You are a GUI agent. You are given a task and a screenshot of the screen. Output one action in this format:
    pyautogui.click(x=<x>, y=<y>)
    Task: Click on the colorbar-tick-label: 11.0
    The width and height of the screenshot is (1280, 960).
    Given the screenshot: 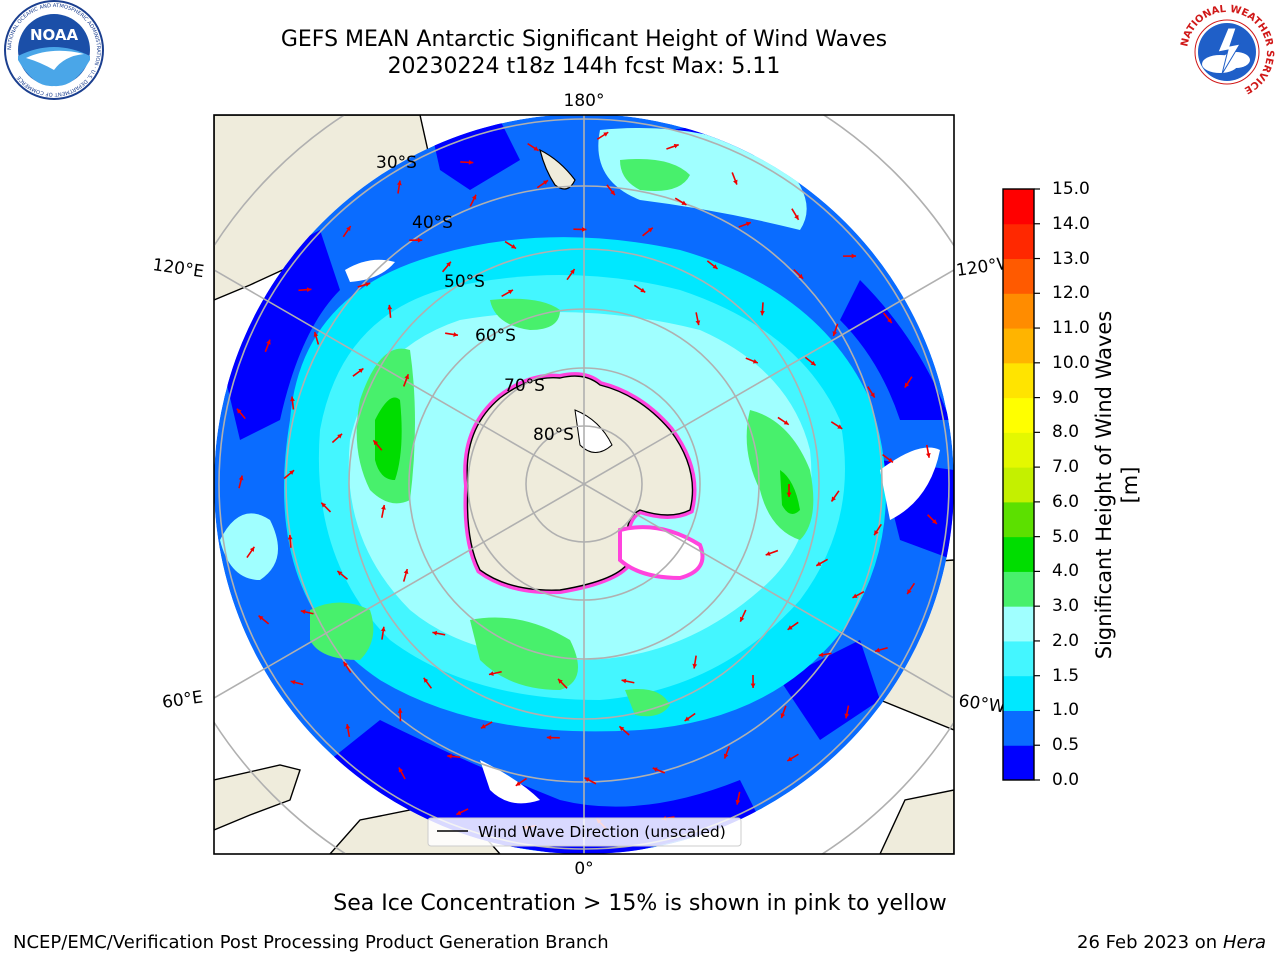 What is the action you would take?
    pyautogui.click(x=1071, y=328)
    